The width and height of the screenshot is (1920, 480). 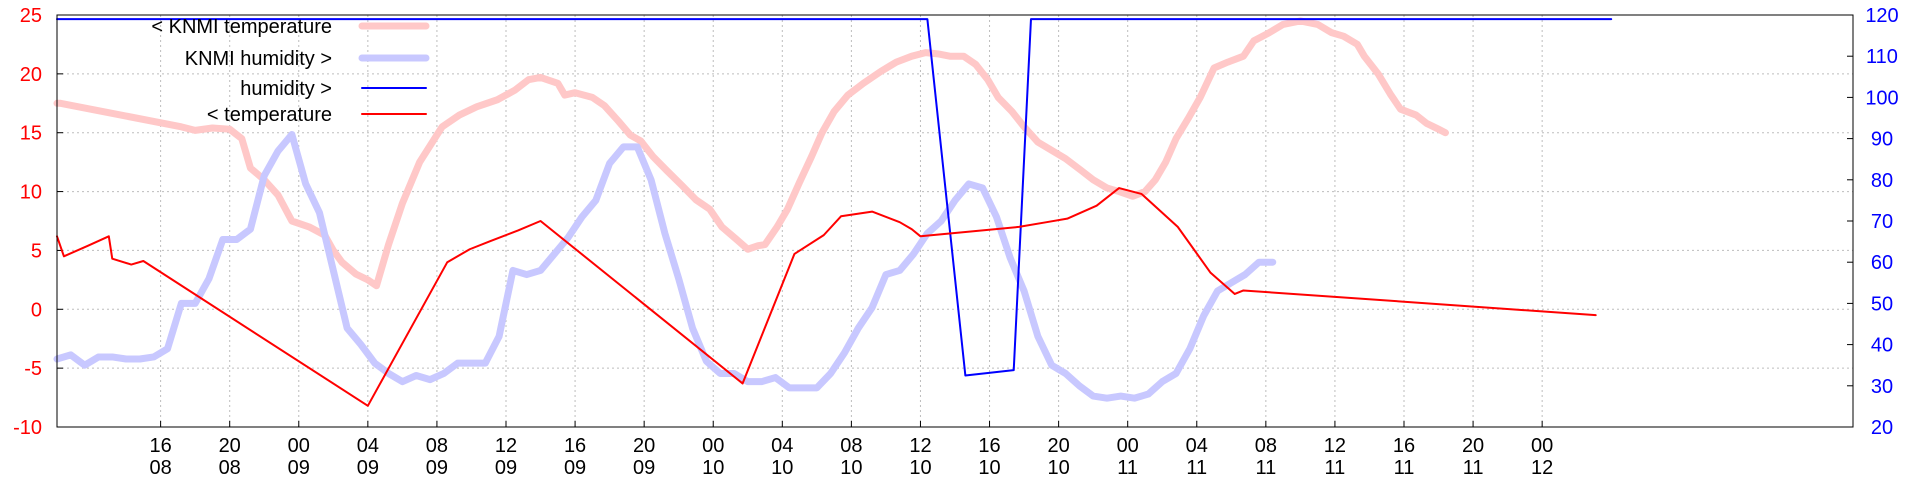 What do you see at coordinates (33, 369) in the screenshot?
I see `y-left-tick-label: -5` at bounding box center [33, 369].